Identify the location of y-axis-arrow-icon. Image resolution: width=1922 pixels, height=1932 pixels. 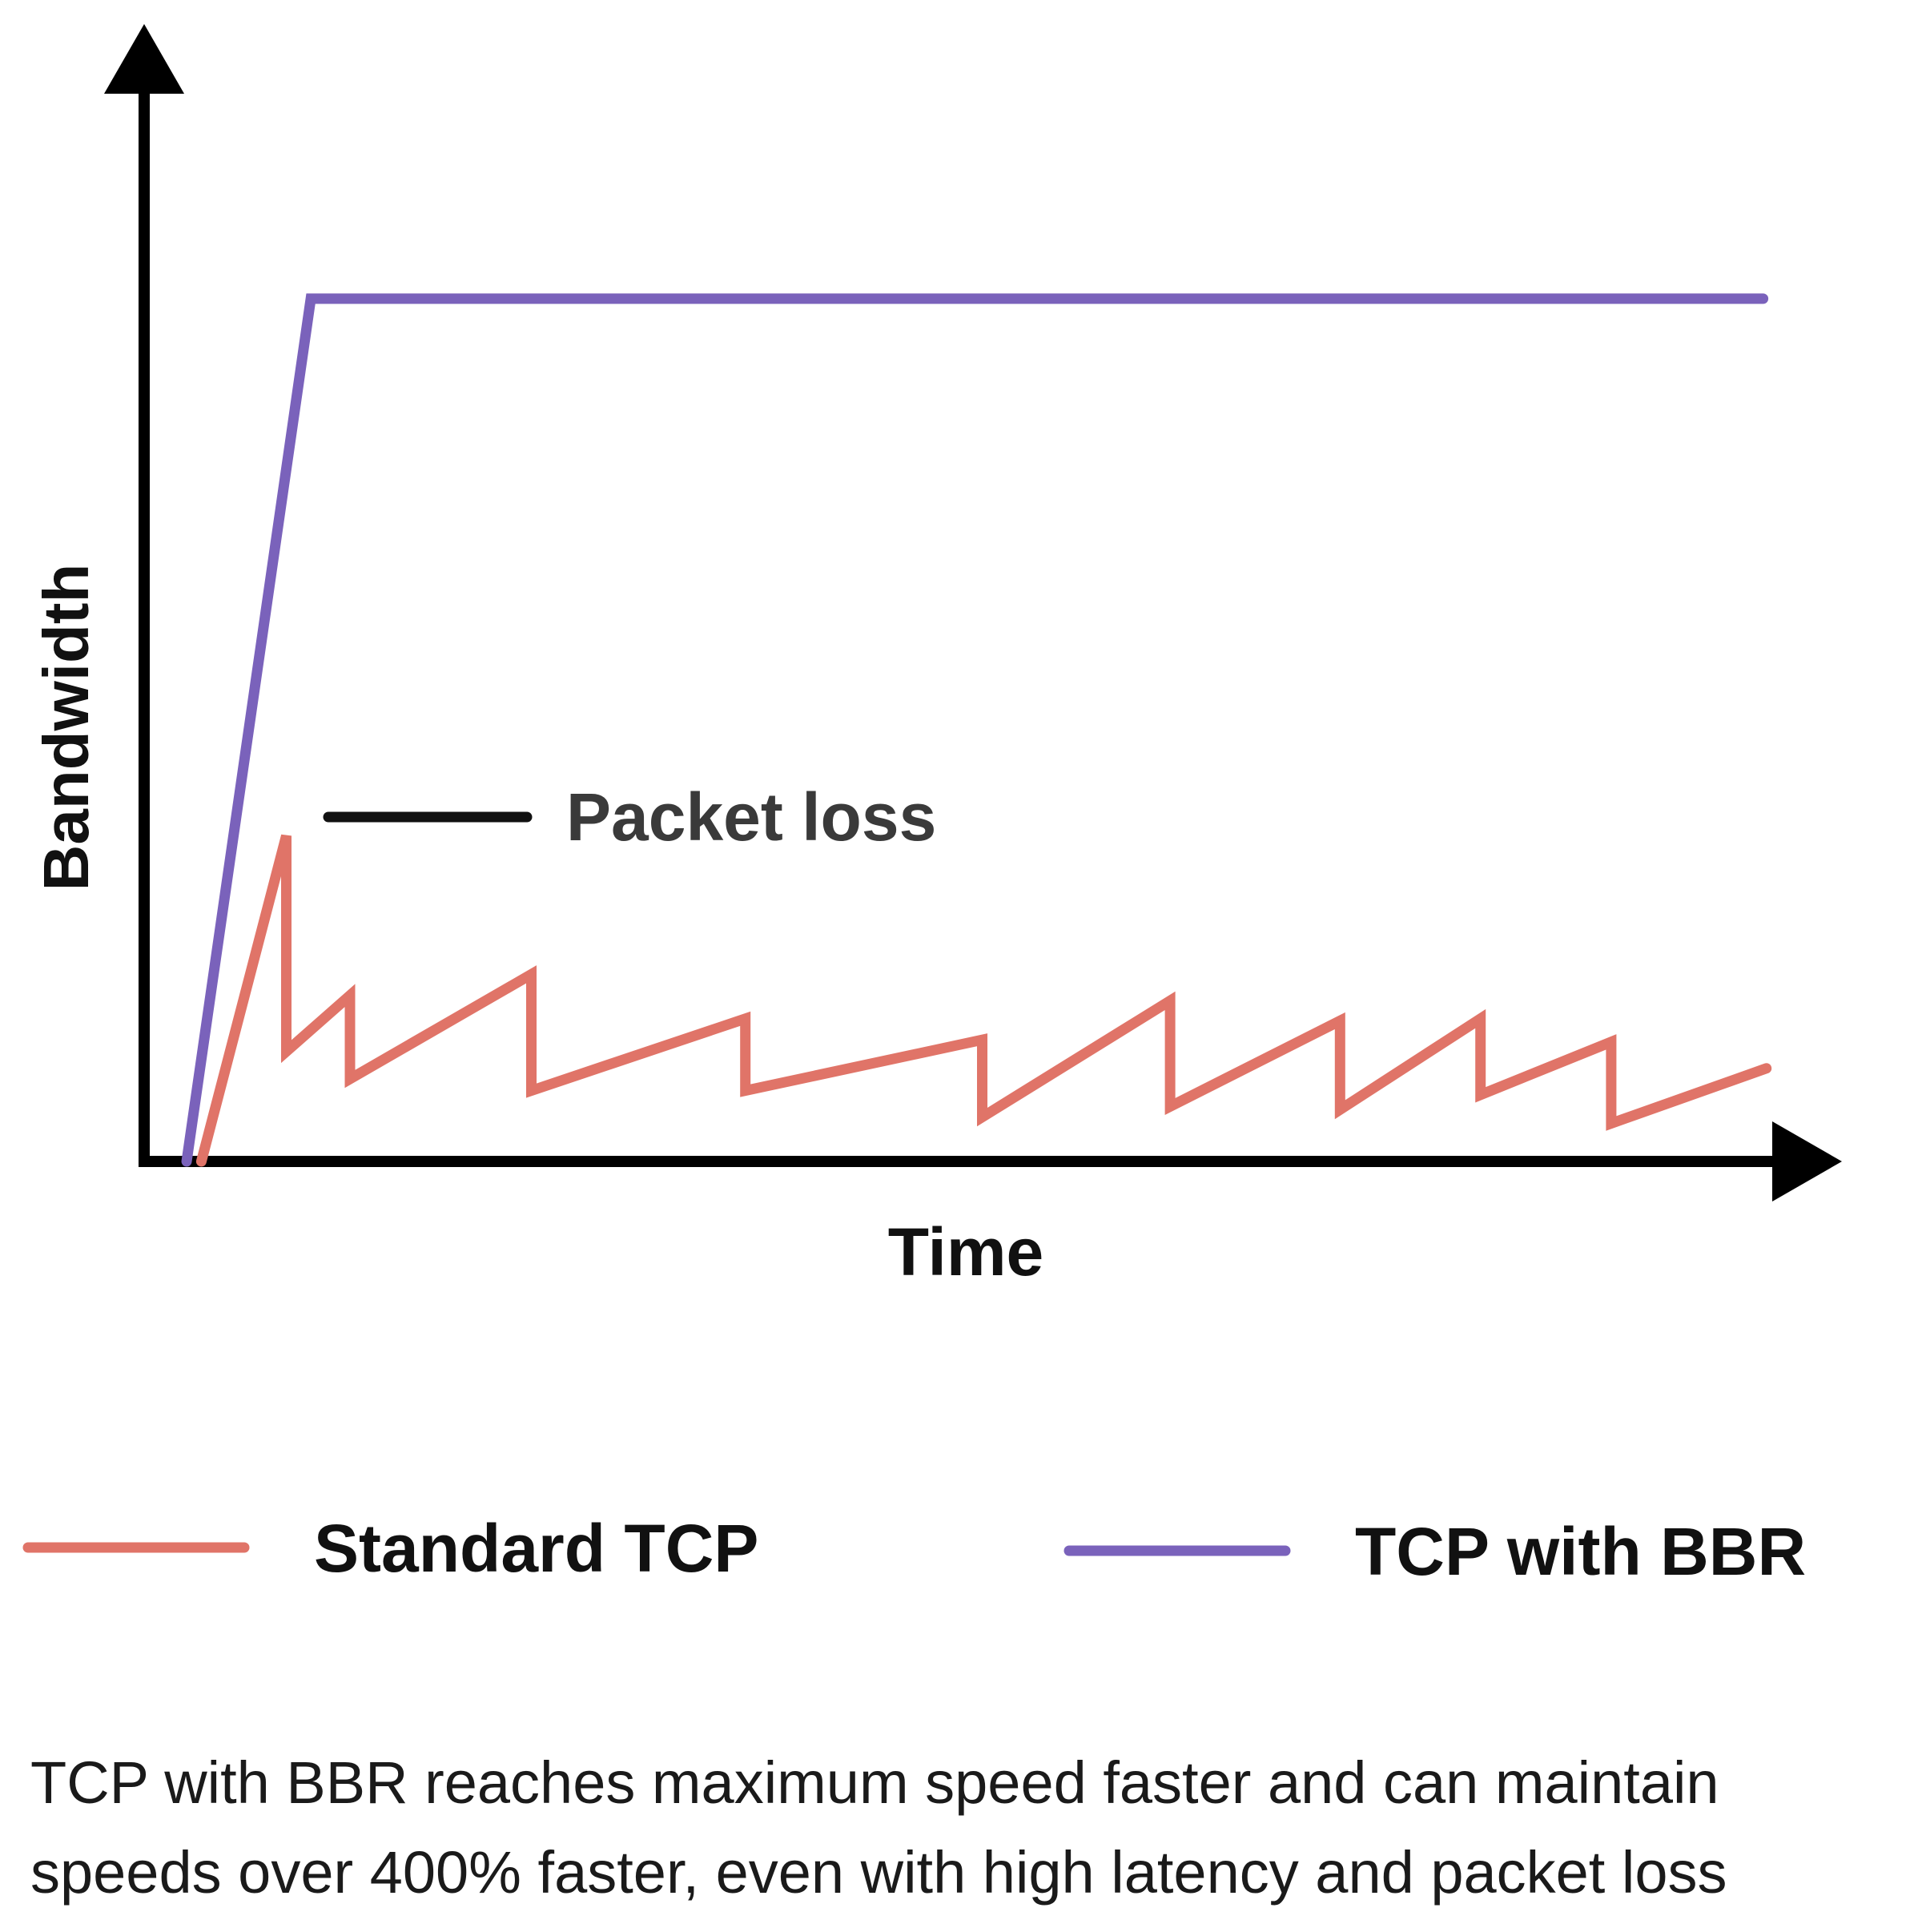
(144, 59).